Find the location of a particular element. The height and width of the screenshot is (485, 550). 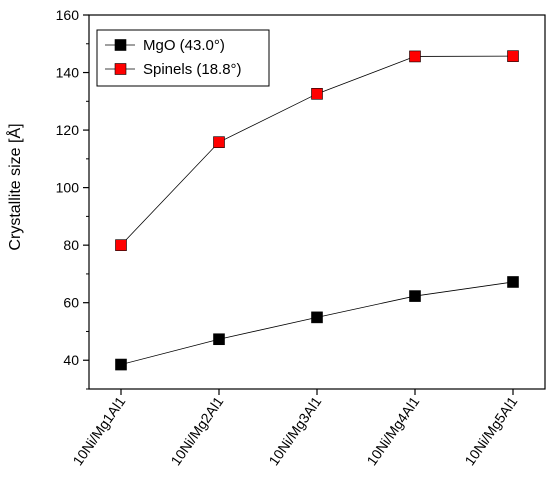

legend-label: Spinels (18.8°) is located at coordinates (192, 69).